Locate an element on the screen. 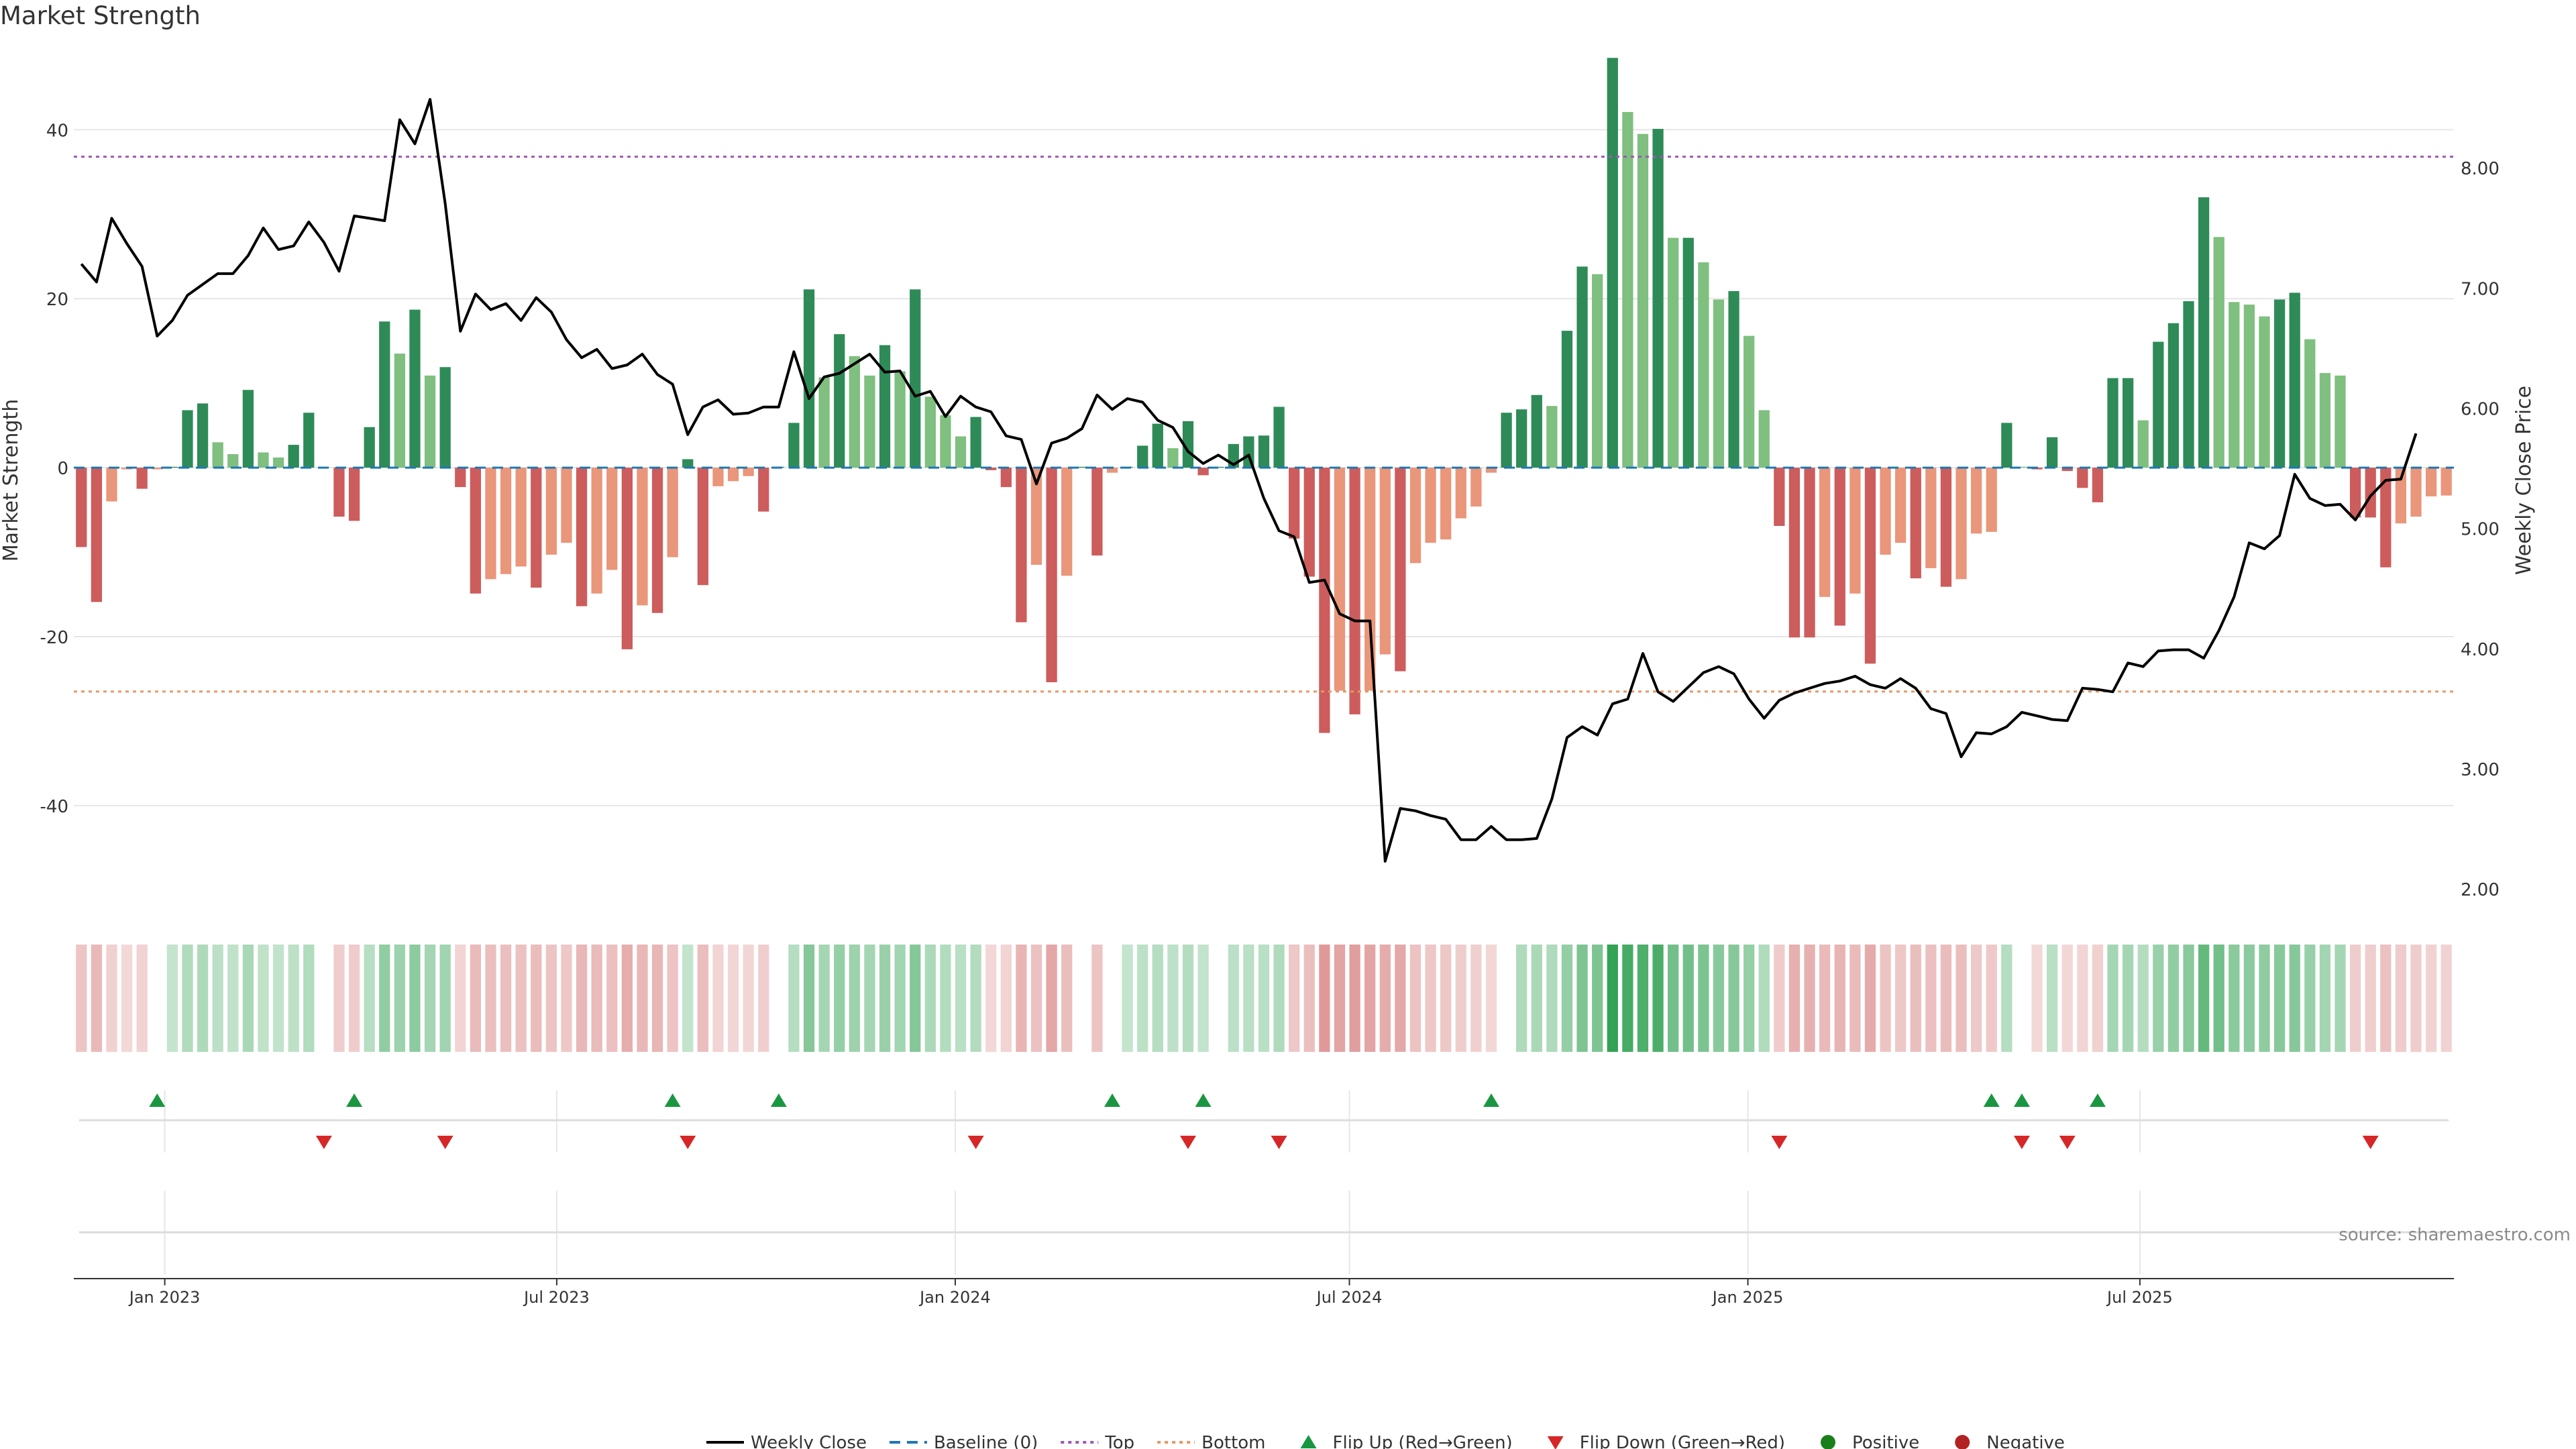  right-axis-label: Weekly Close Price is located at coordinates (2524, 480).